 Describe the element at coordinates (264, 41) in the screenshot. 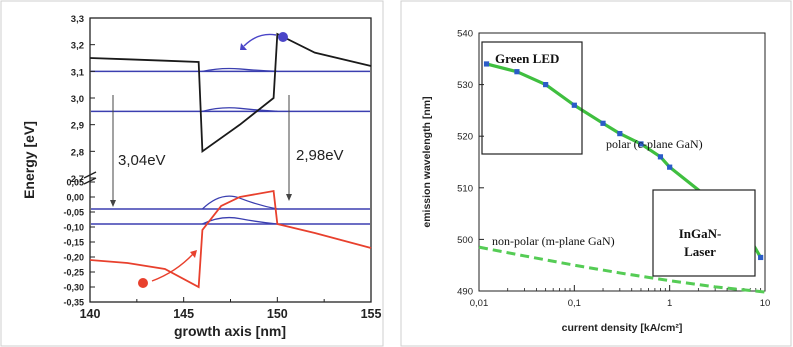

I see `electron-marker` at that location.